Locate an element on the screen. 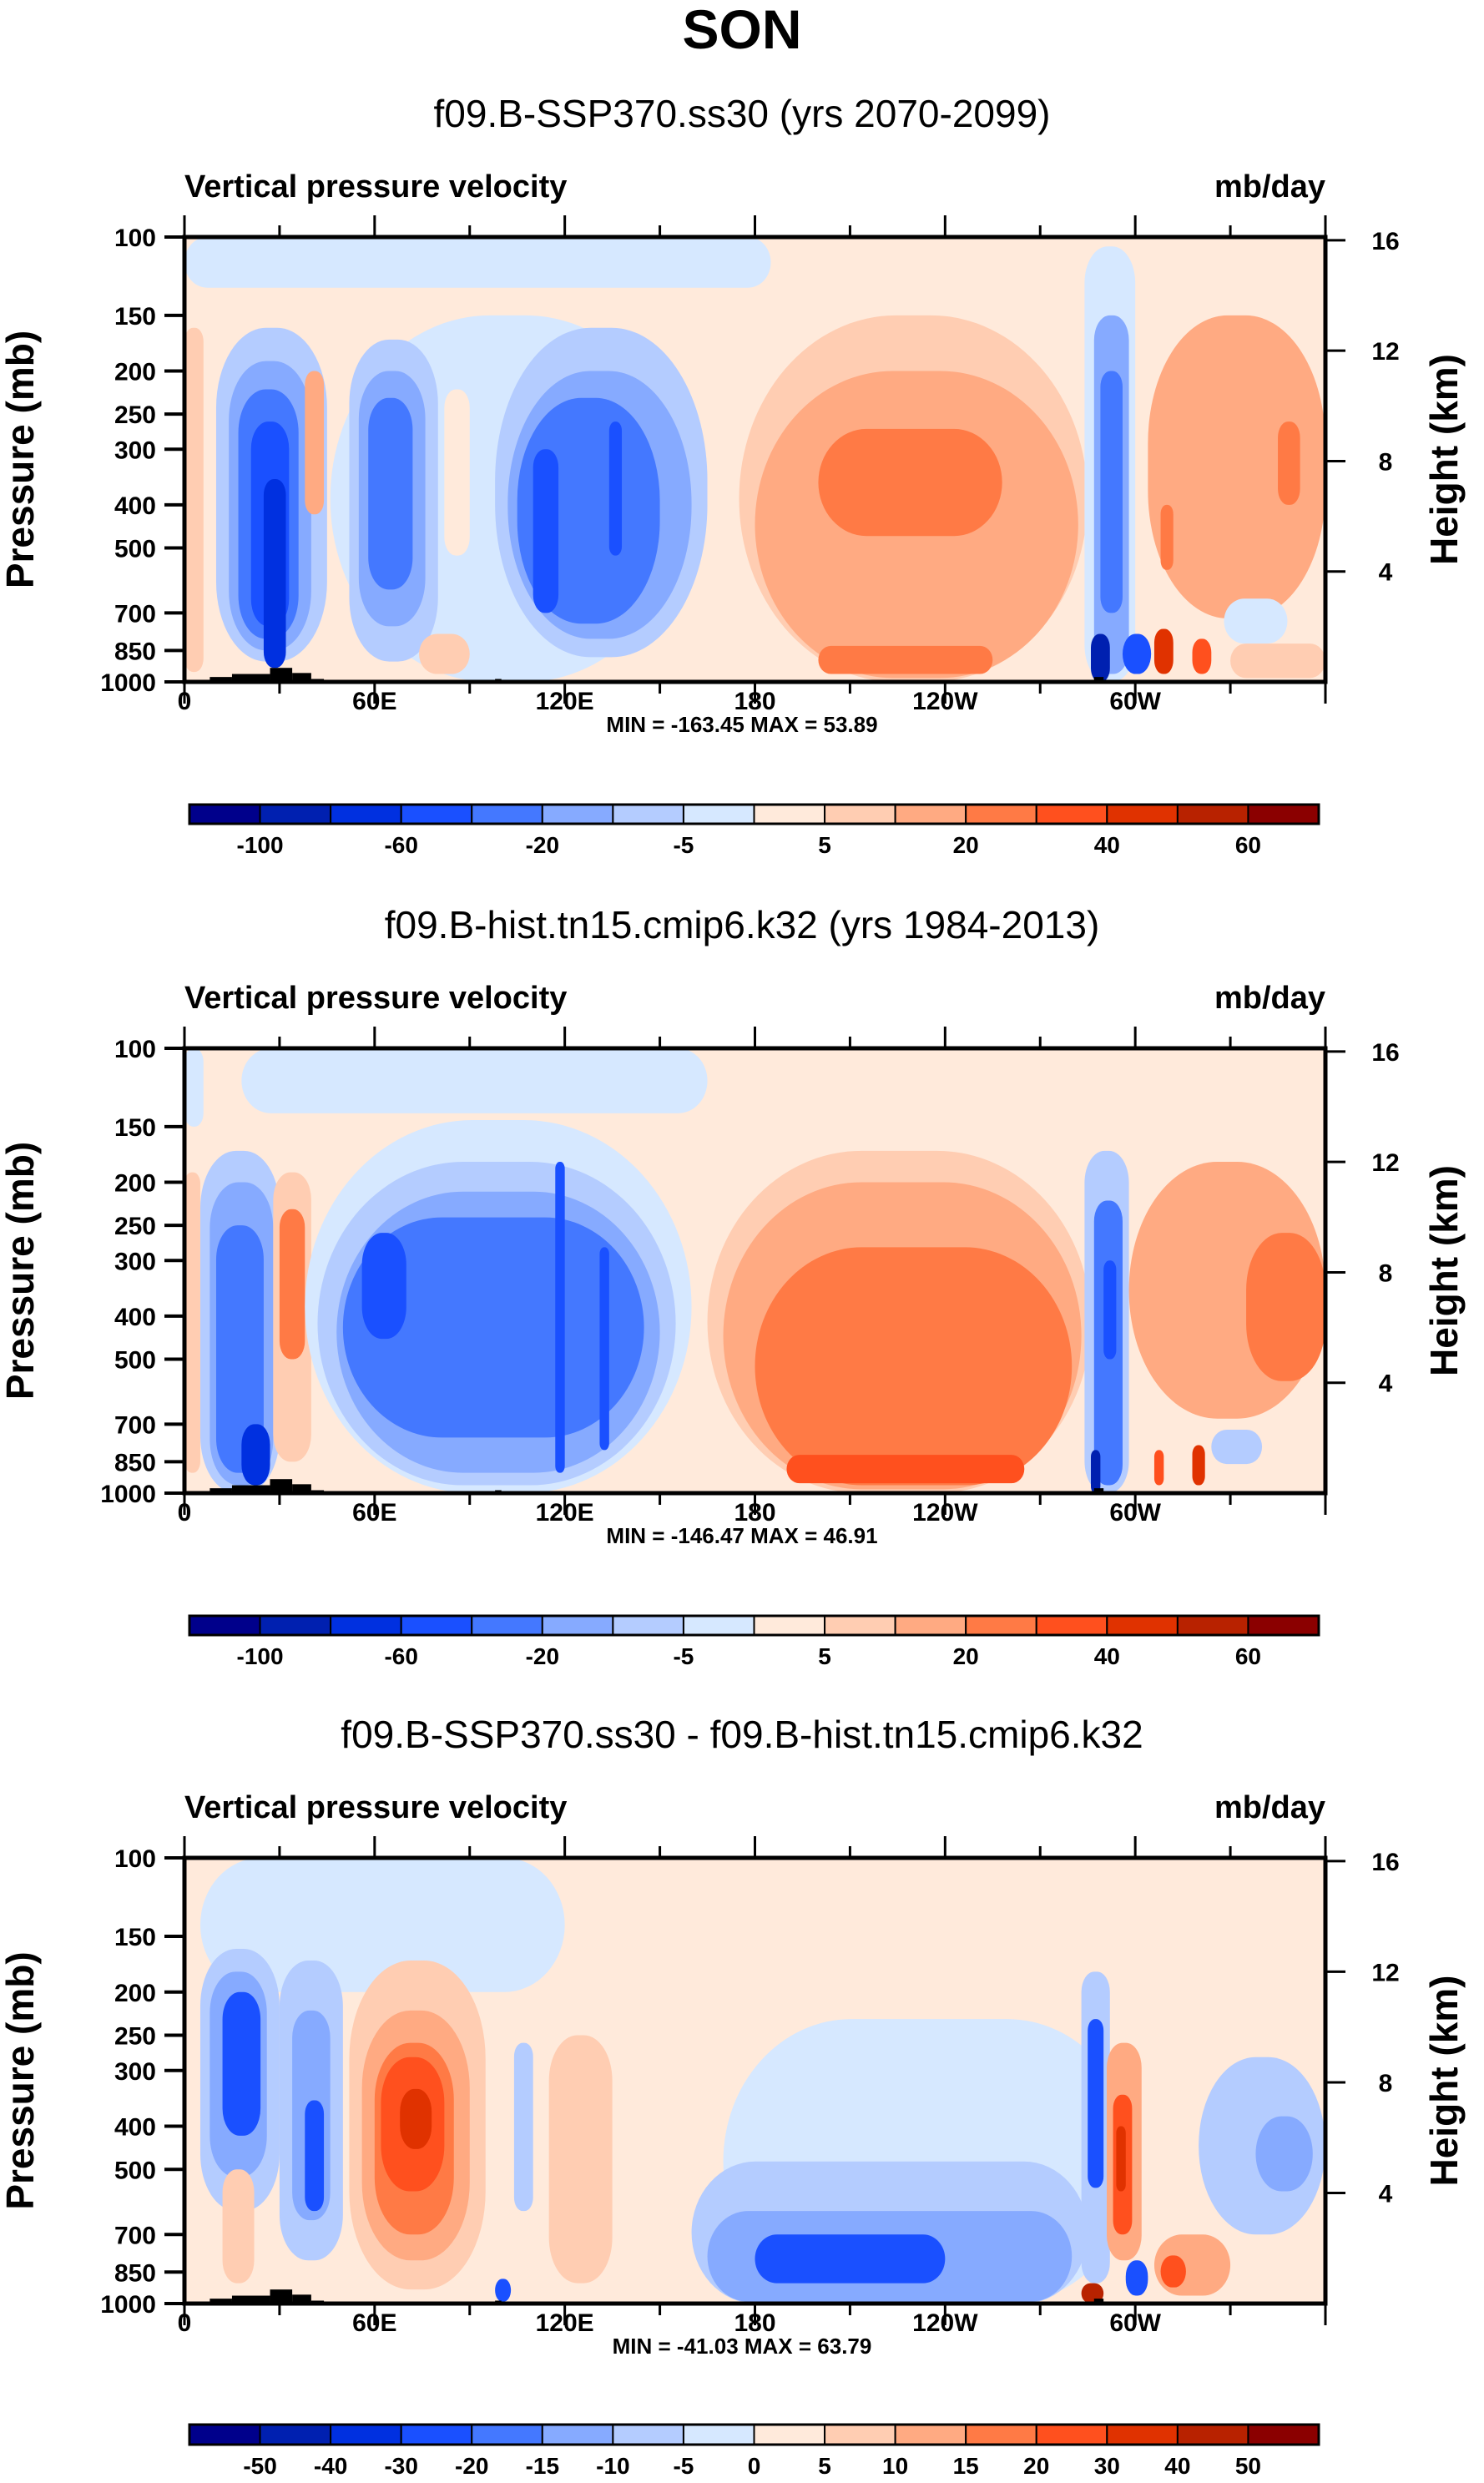 The width and height of the screenshot is (1484, 2483). y2-tick-label: 16 is located at coordinates (1385, 1053).